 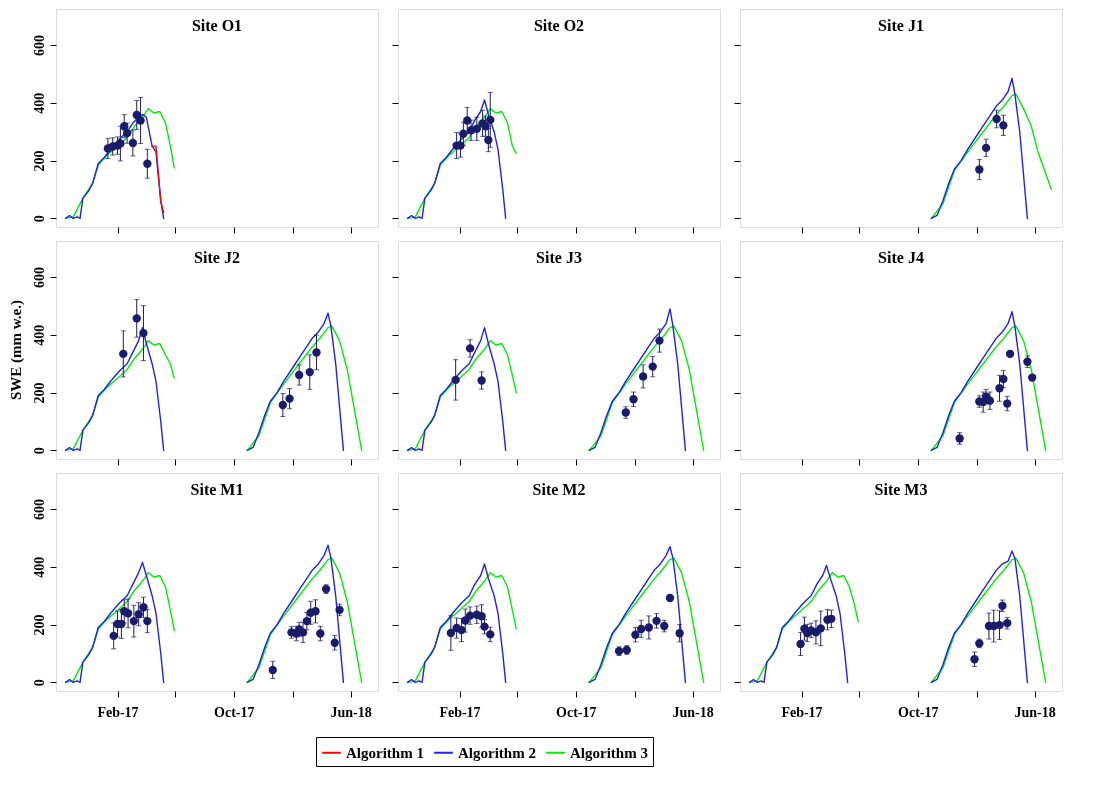 What do you see at coordinates (217, 489) in the screenshot?
I see `chart-title: Site M1` at bounding box center [217, 489].